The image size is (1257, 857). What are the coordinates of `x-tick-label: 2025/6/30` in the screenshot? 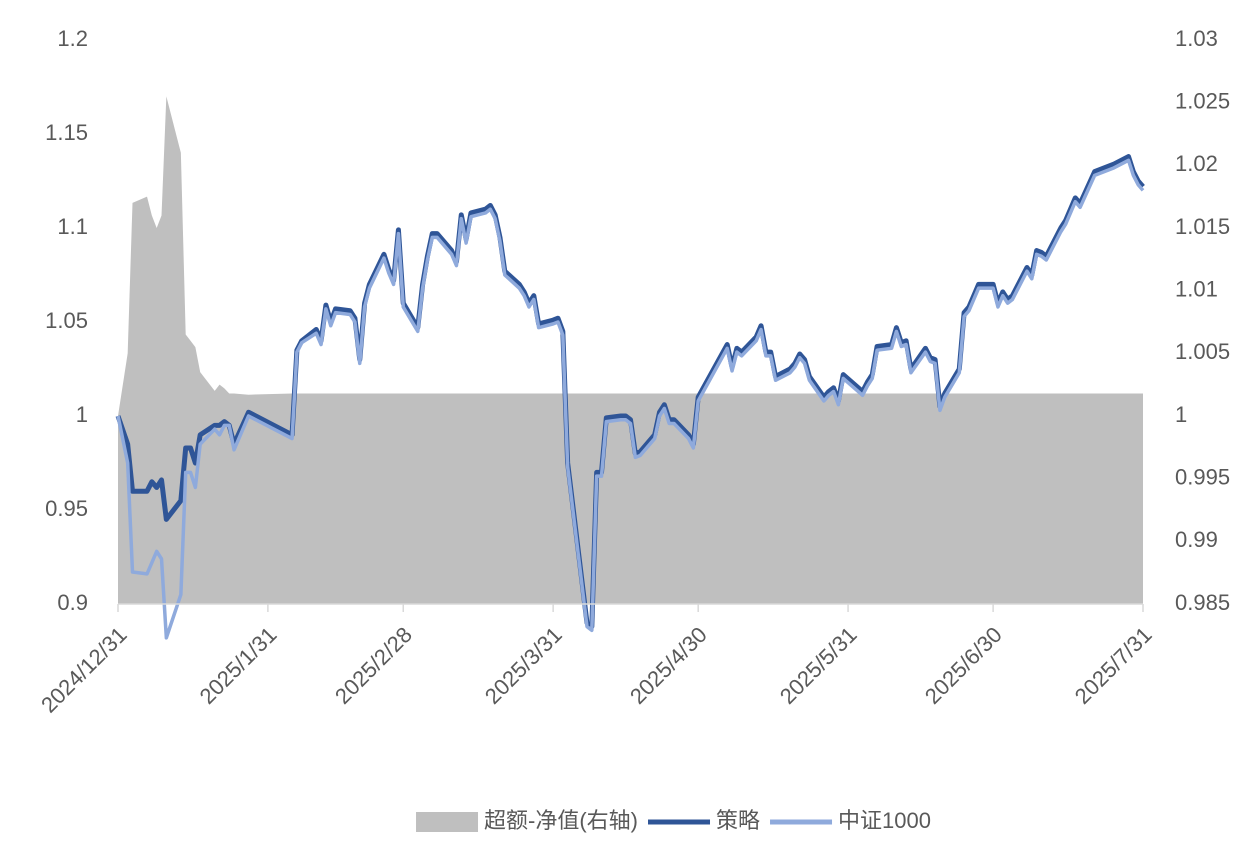 It's located at (963, 665).